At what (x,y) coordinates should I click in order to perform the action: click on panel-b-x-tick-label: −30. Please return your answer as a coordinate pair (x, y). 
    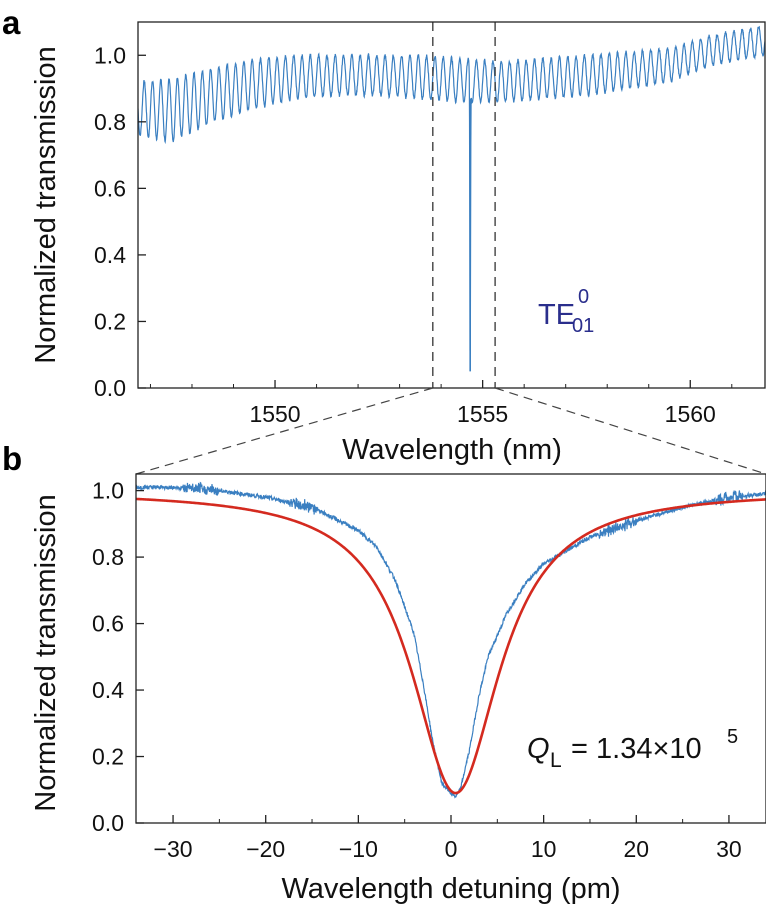
    Looking at the image, I should click on (173, 849).